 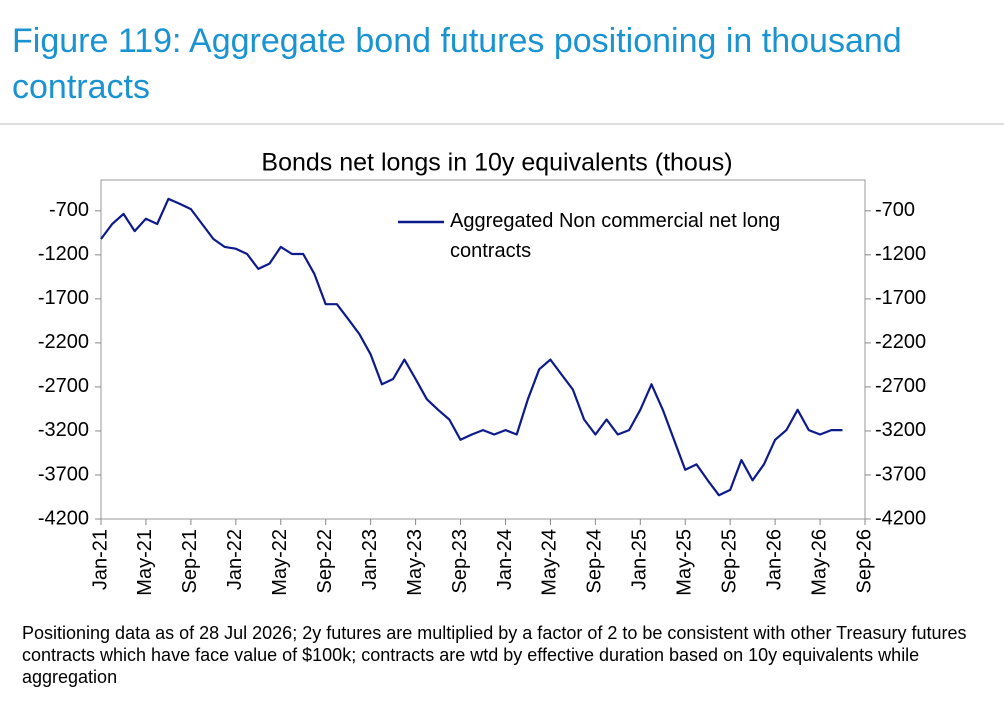 I want to click on x-tick-label: May-24, so click(x=550, y=562).